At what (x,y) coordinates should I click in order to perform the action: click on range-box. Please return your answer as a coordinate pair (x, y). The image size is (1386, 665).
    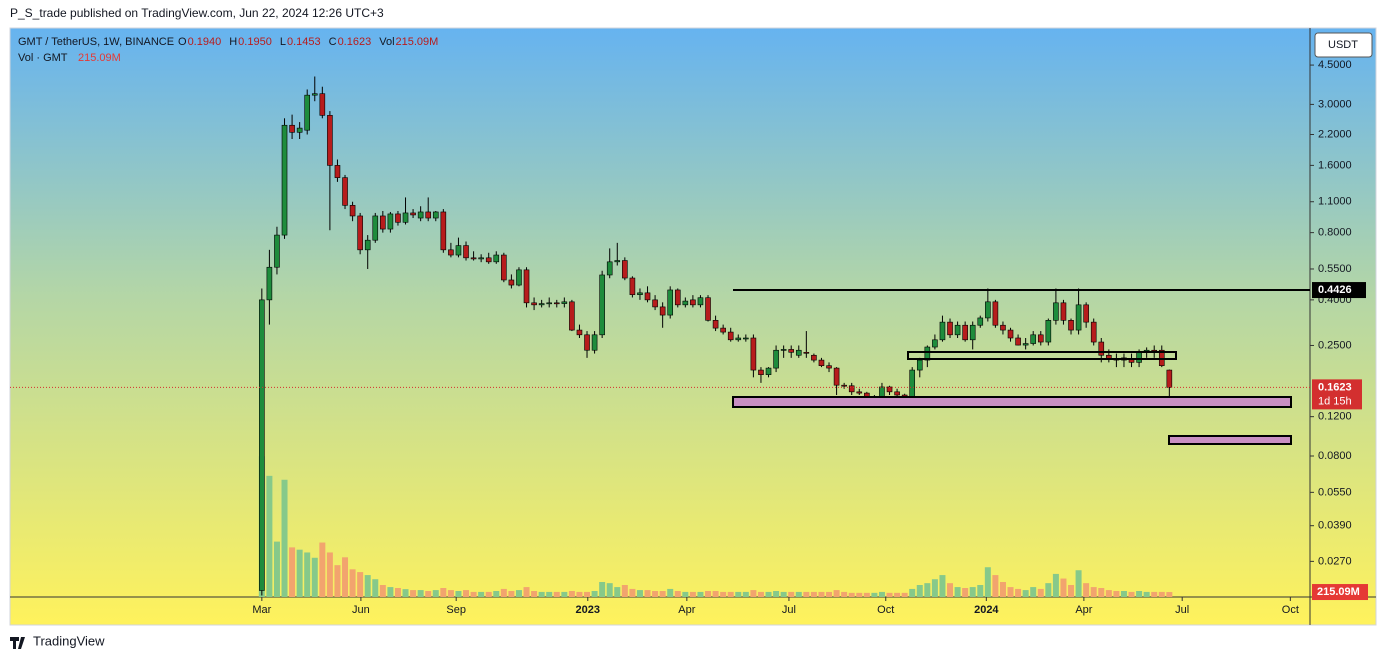
    Looking at the image, I should click on (1042, 355).